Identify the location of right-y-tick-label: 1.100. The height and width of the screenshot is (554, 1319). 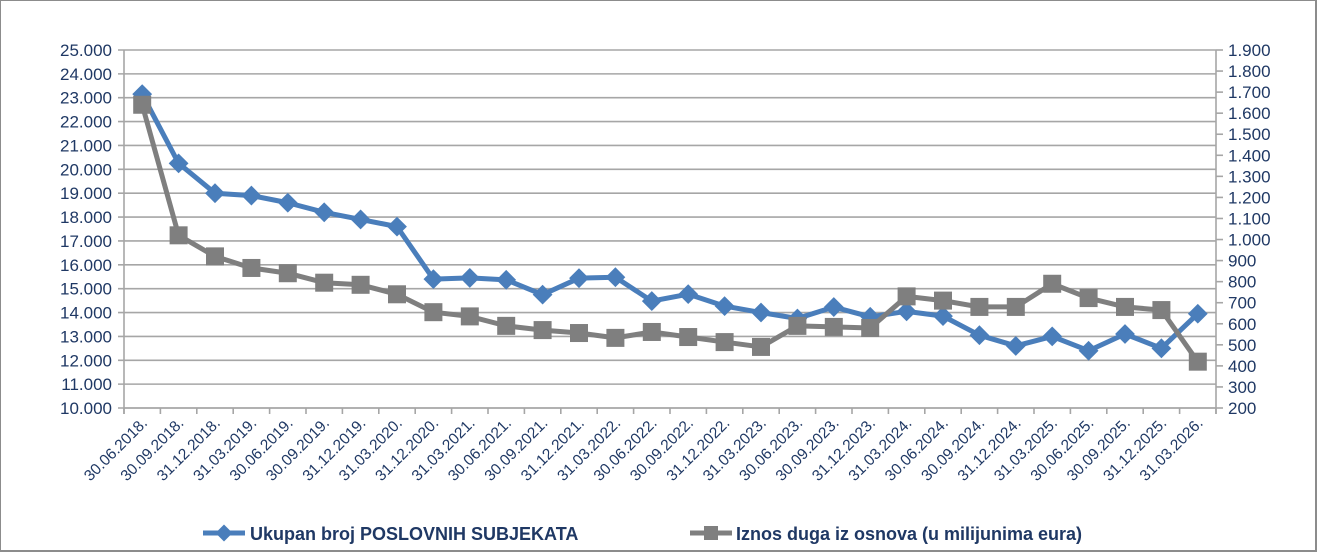
(1249, 218).